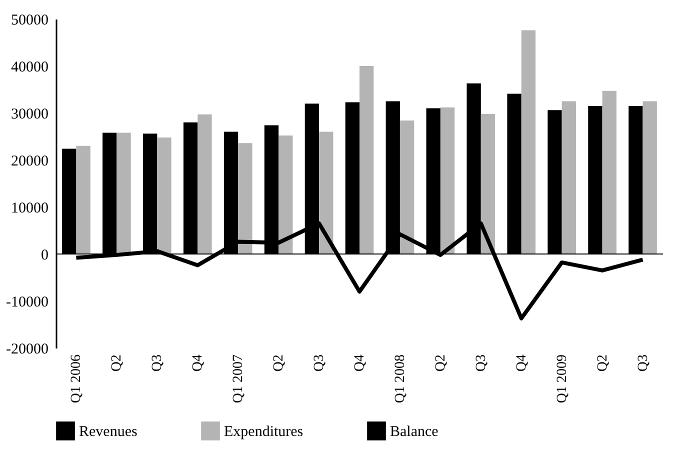 This screenshot has width=680, height=454. Describe the element at coordinates (29, 208) in the screenshot. I see `y-tick-label: 10000` at that location.